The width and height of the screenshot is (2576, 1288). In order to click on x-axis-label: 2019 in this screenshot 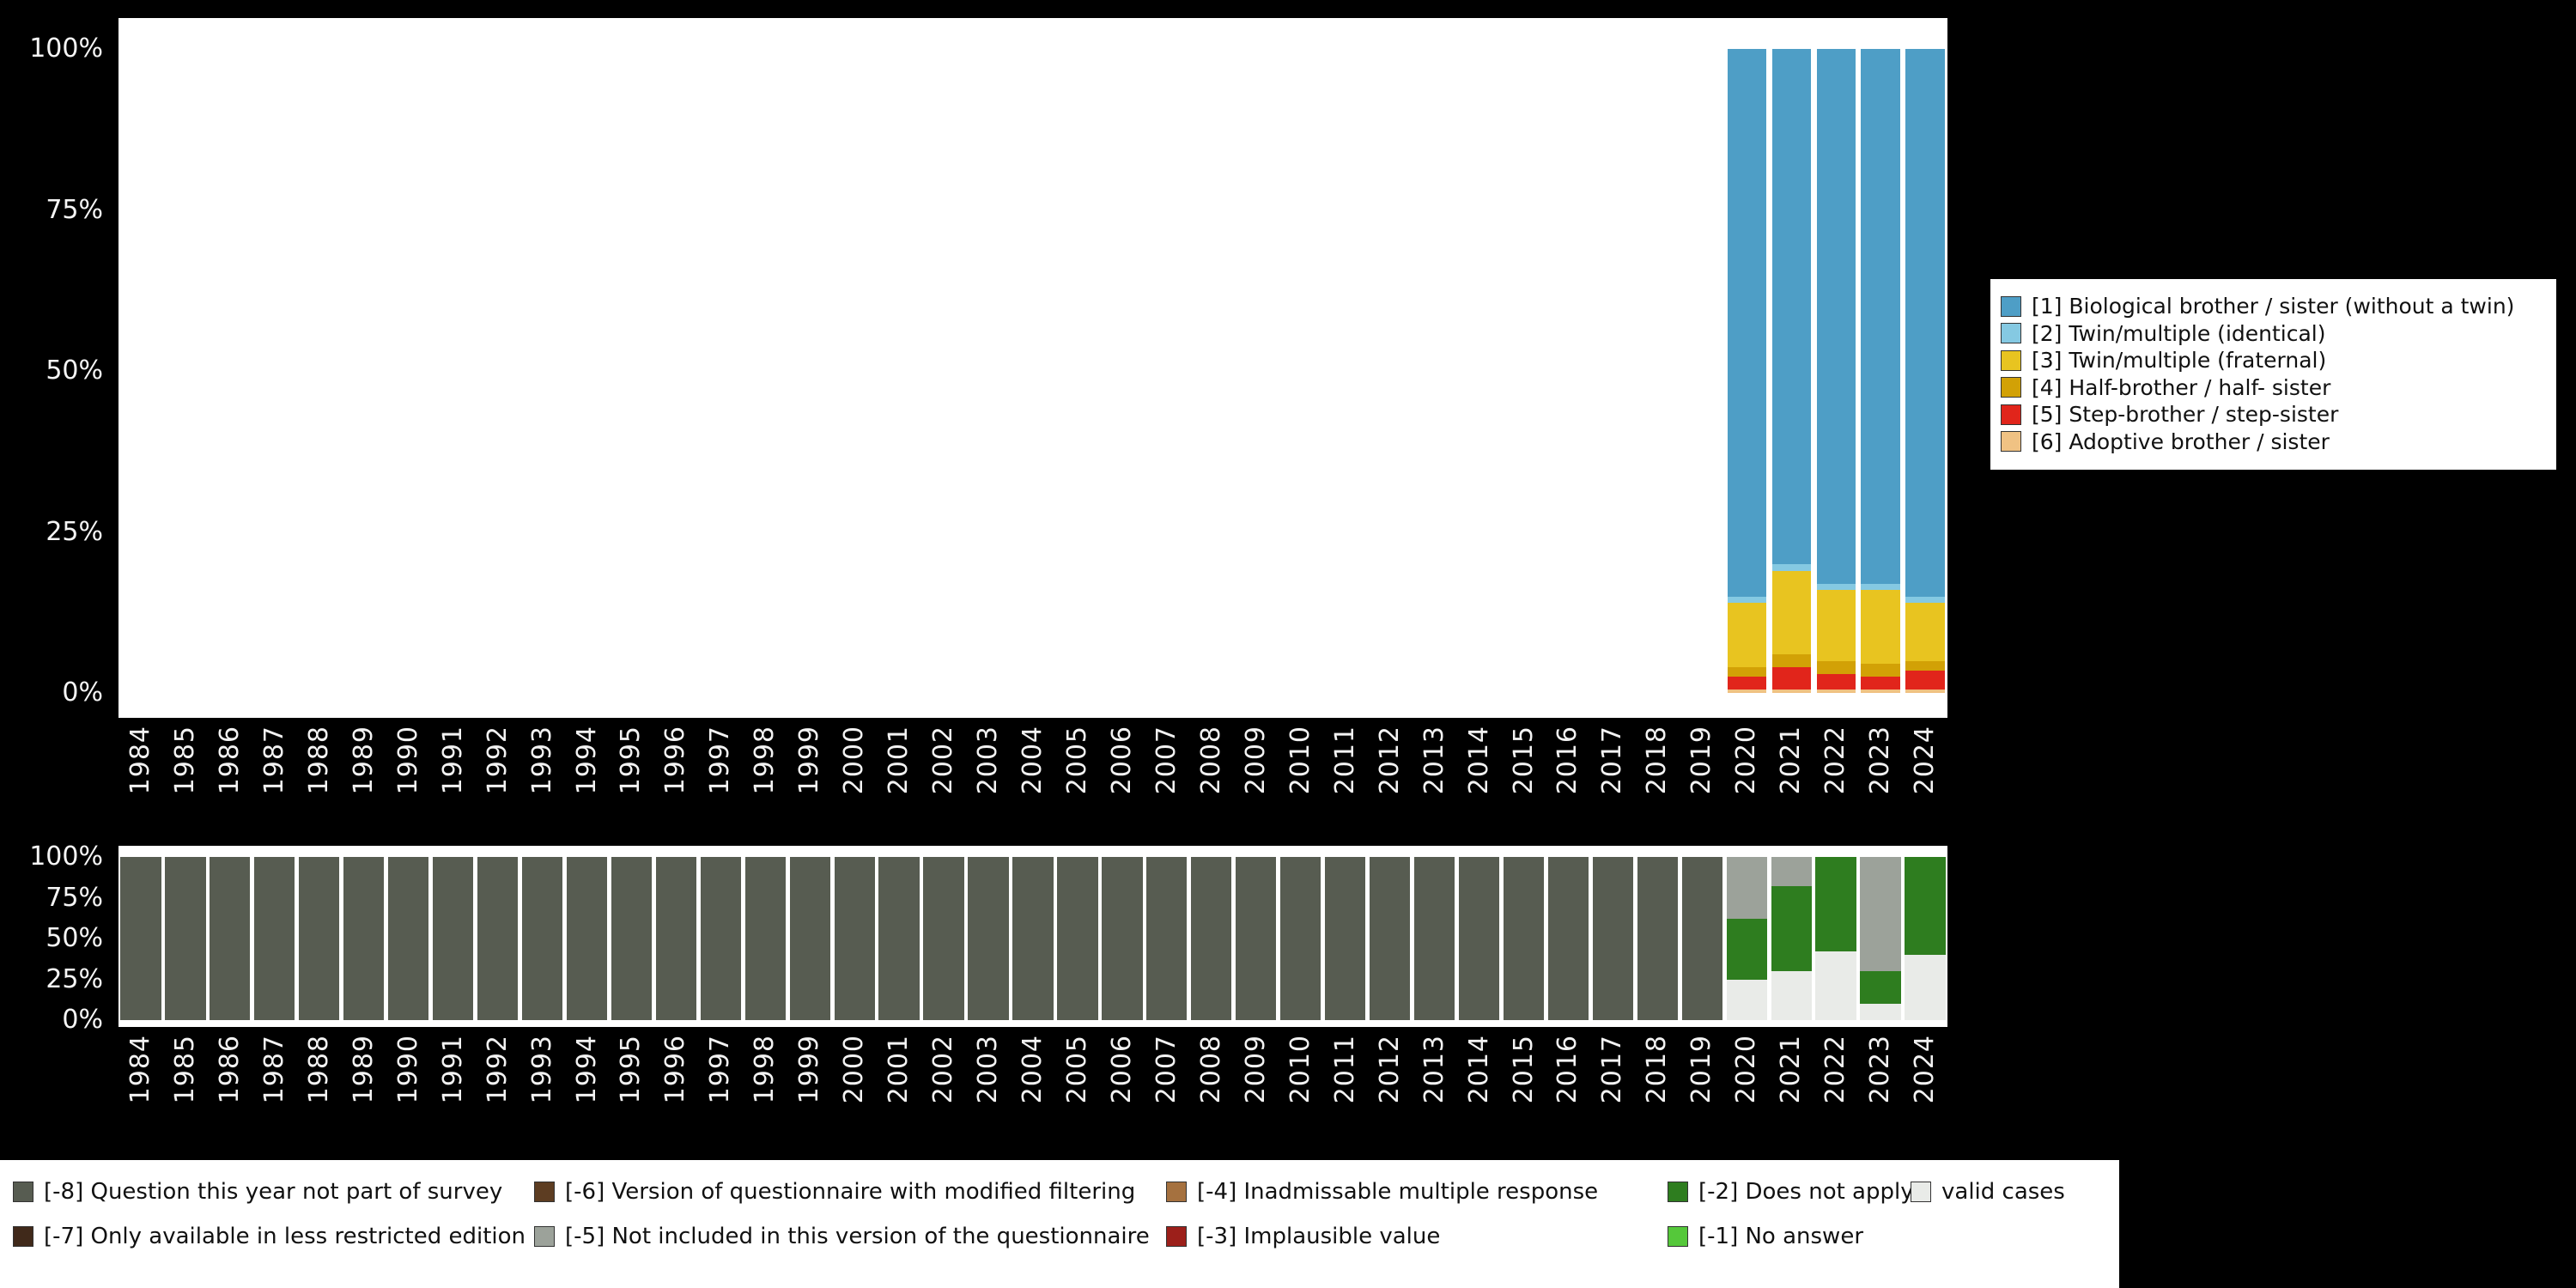, I will do `click(1701, 760)`.